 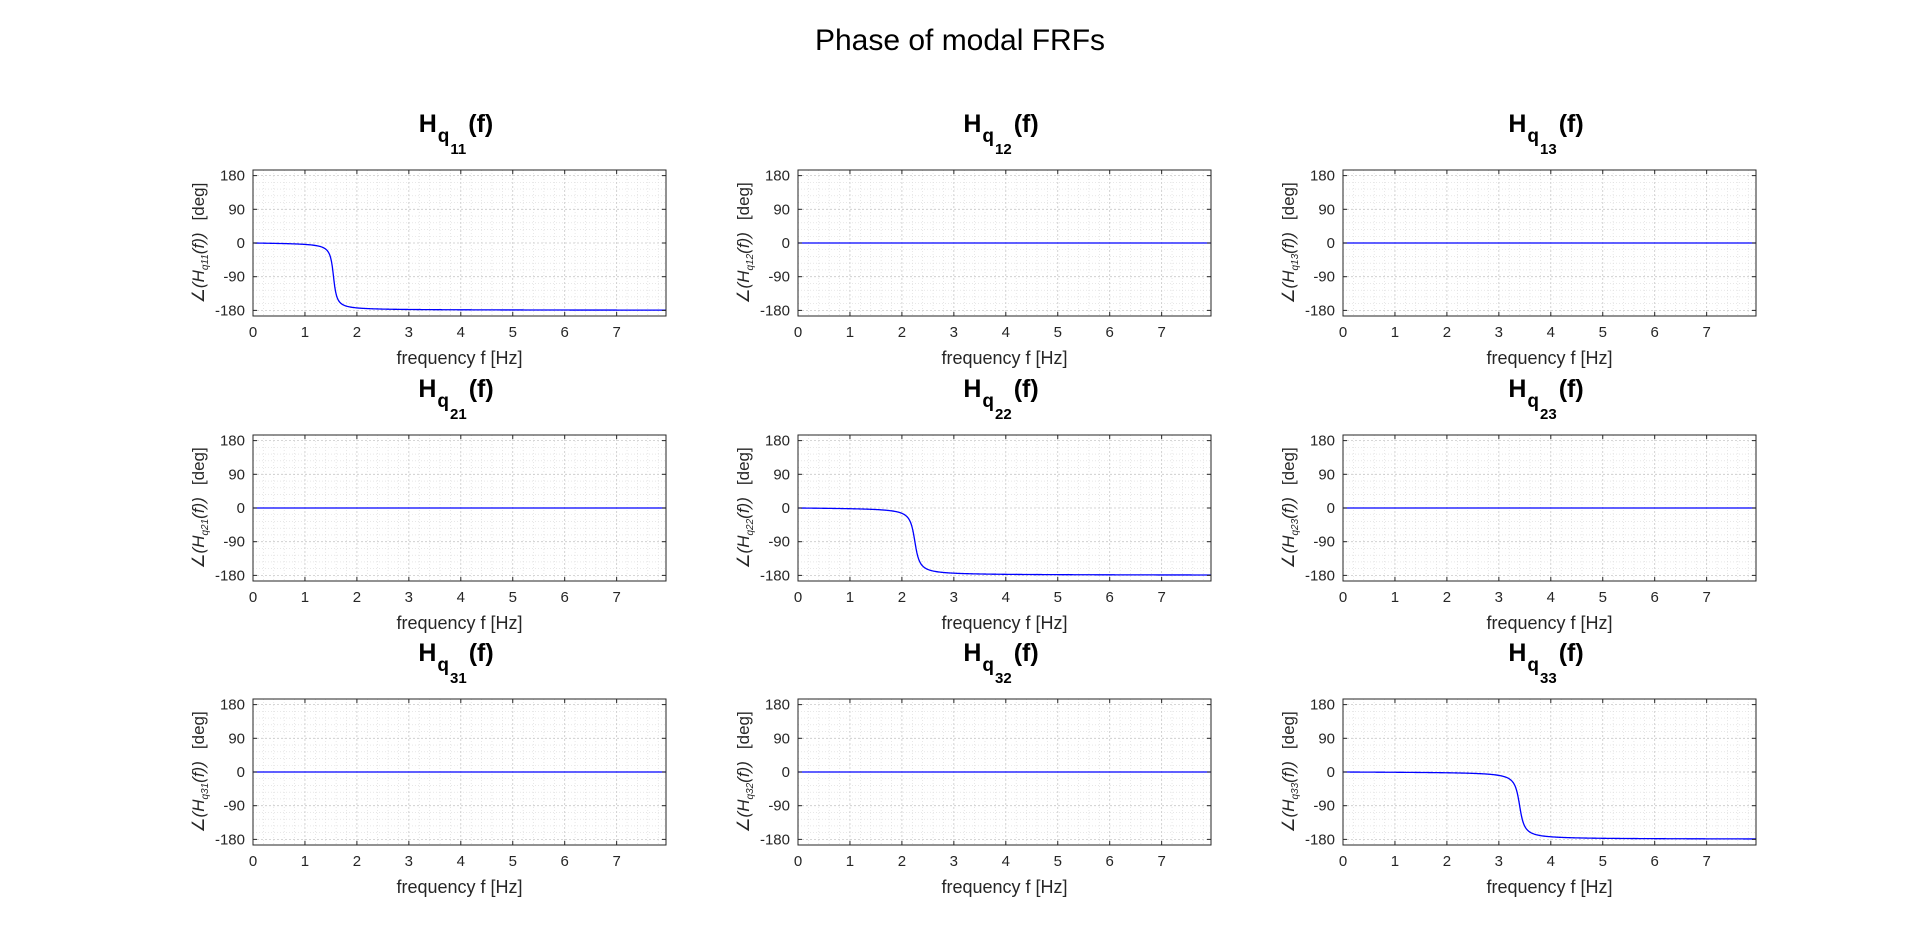 I want to click on figure-title: Phase of modal FRFs, so click(x=960, y=40).